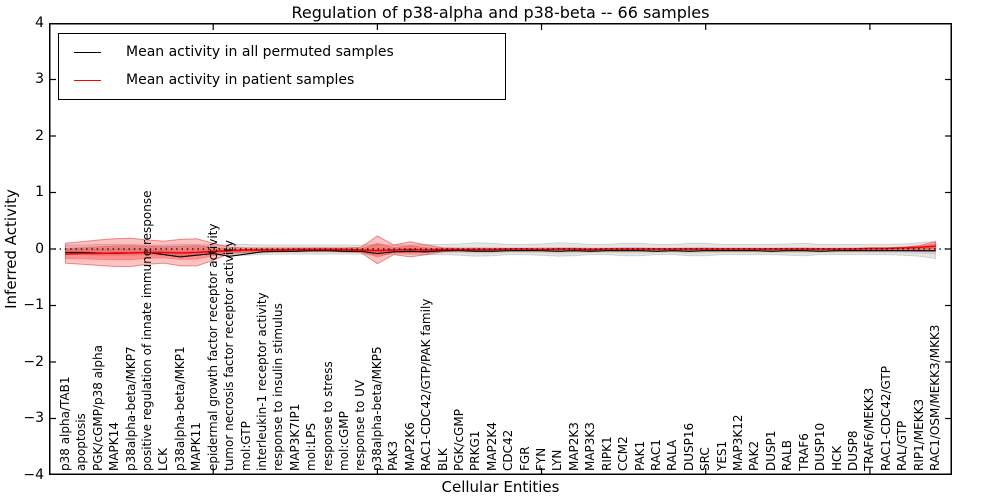 The image size is (1000, 500). What do you see at coordinates (787, 455) in the screenshot?
I see `x-tick-label: RALB` at bounding box center [787, 455].